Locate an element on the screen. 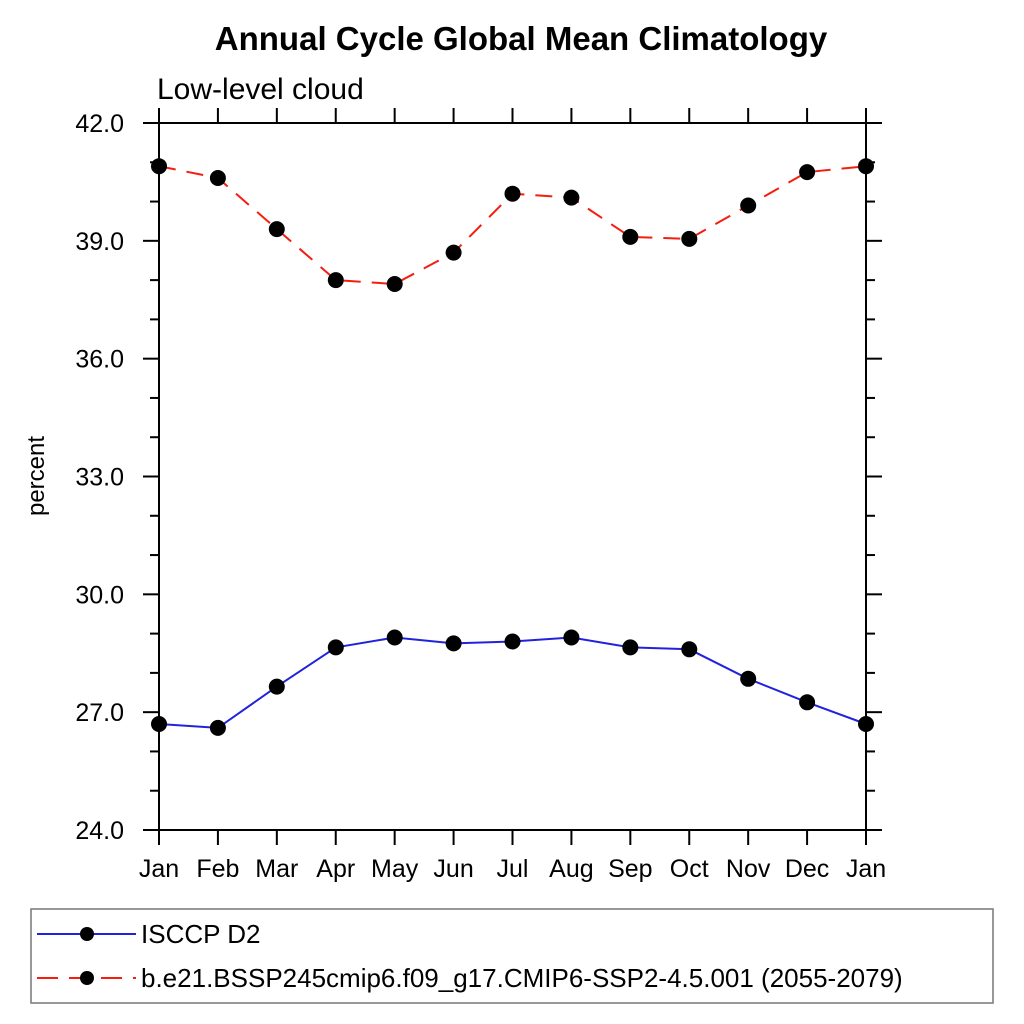  legend-box is located at coordinates (512, 956).